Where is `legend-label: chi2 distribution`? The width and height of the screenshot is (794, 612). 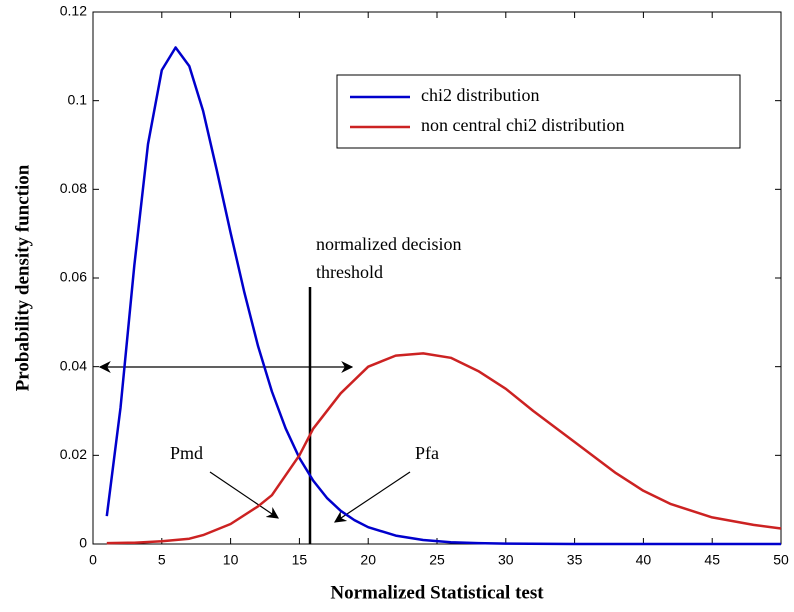
legend-label: chi2 distribution is located at coordinates (480, 95).